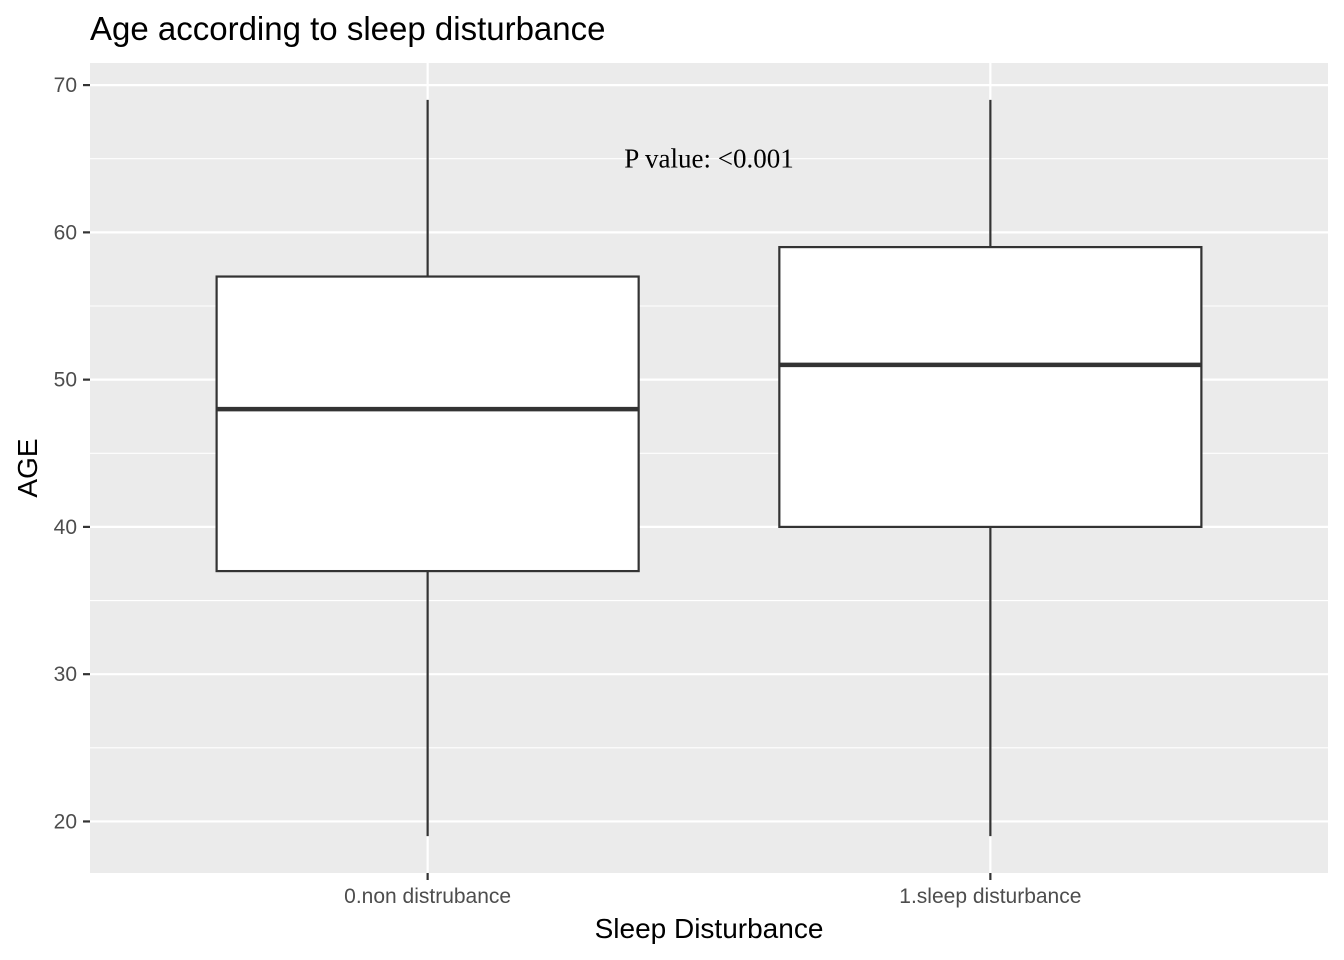 The height and width of the screenshot is (960, 1344). What do you see at coordinates (65, 380) in the screenshot?
I see `y-tick-label: 50` at bounding box center [65, 380].